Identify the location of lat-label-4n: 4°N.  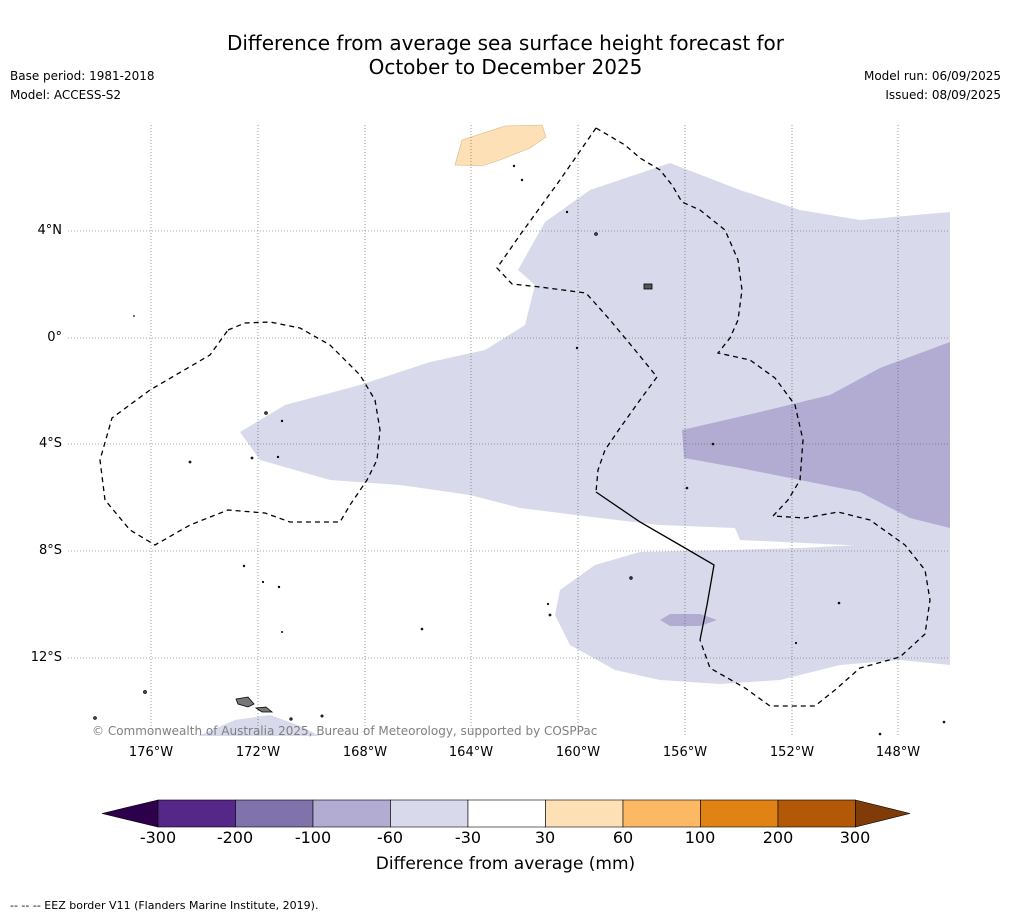
(50, 230).